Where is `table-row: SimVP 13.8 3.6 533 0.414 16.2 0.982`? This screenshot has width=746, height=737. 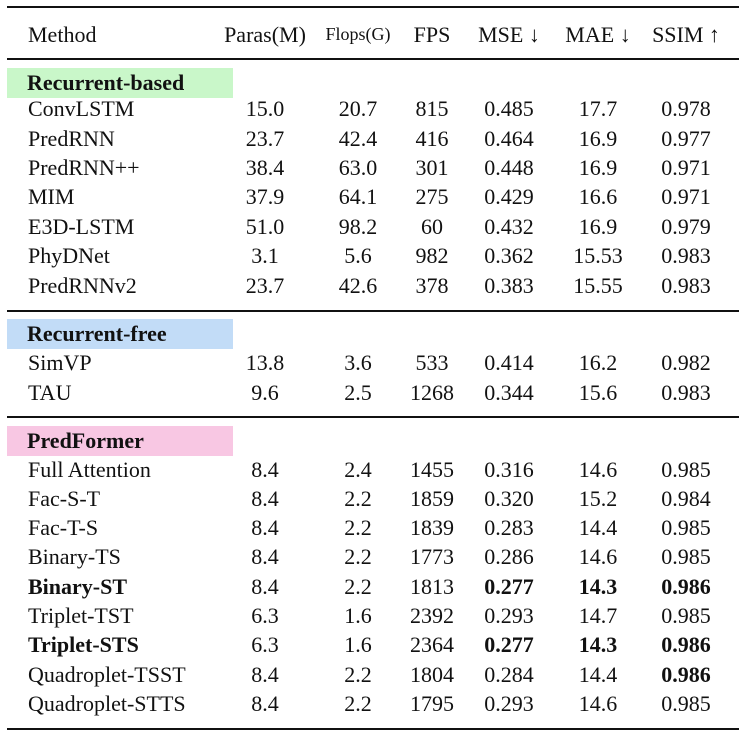 table-row: SimVP 13.8 3.6 533 0.414 16.2 0.982 is located at coordinates (373, 362).